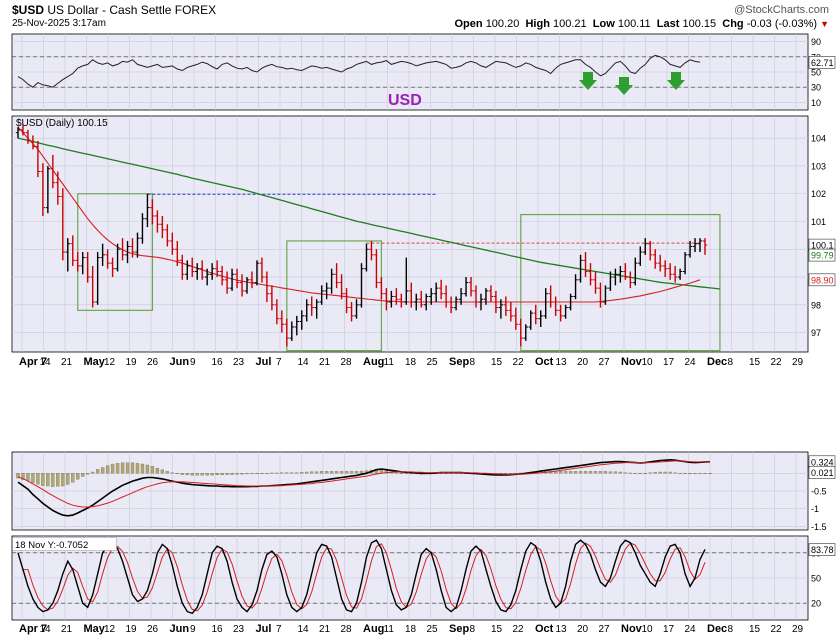 Image resolution: width=837 pixels, height=636 pixels. Describe the element at coordinates (818, 194) in the screenshot. I see `price-ytick-label: 102` at that location.